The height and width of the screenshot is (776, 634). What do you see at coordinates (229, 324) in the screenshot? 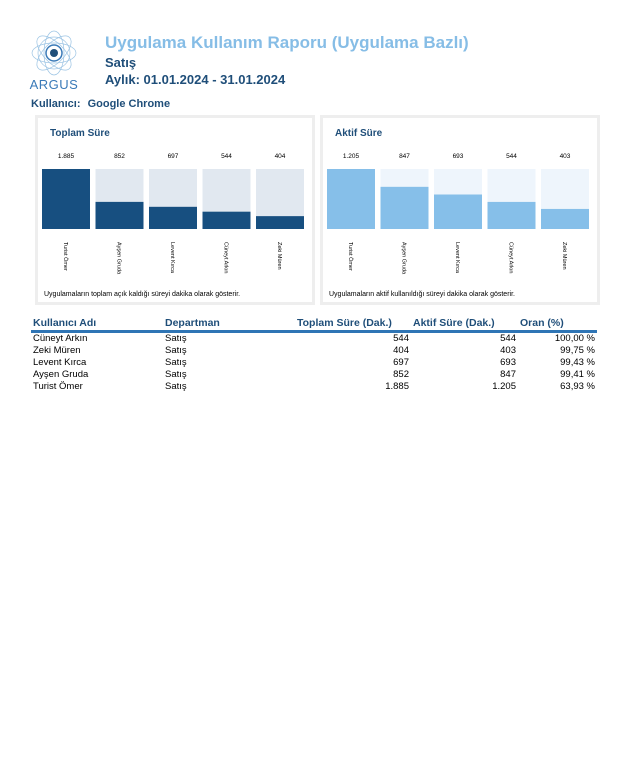
I see `column-header-department: Departman` at bounding box center [229, 324].